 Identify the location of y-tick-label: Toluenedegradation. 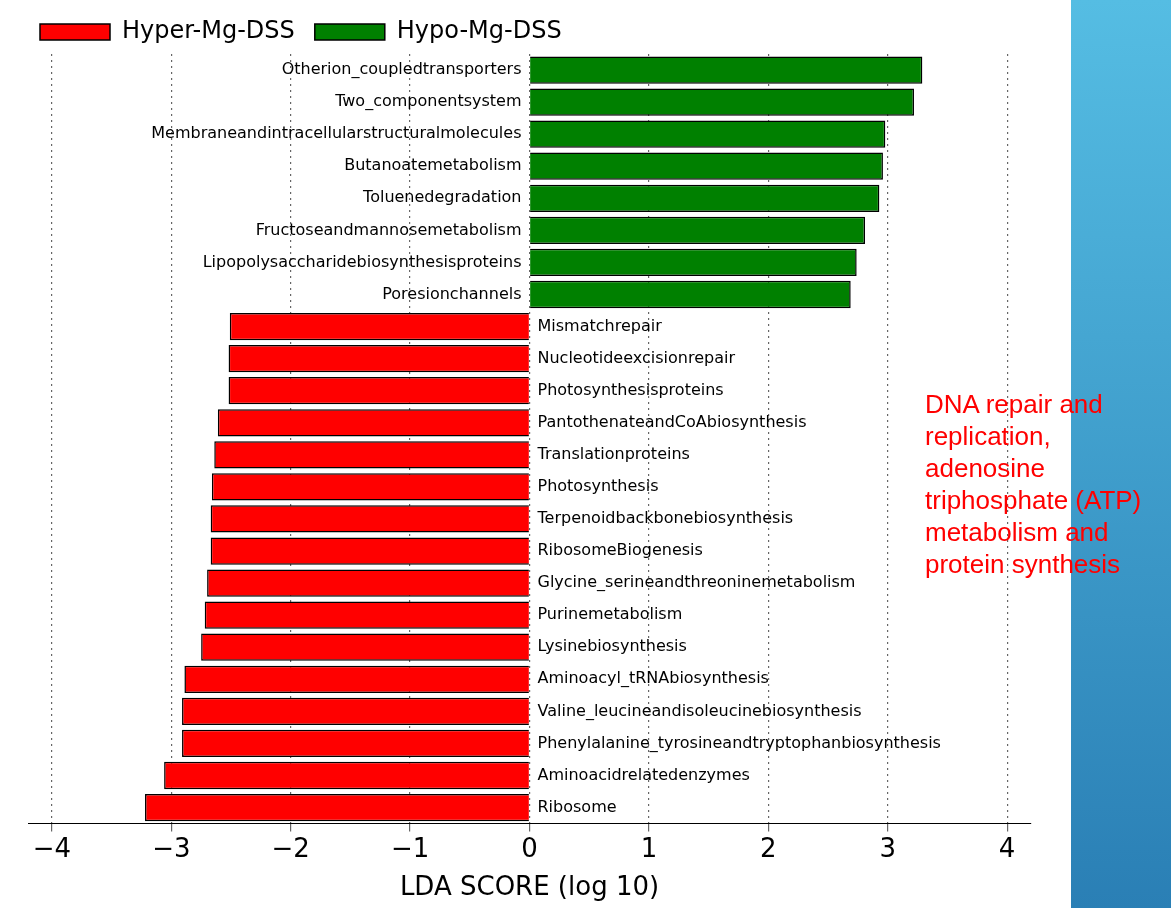
(442, 197).